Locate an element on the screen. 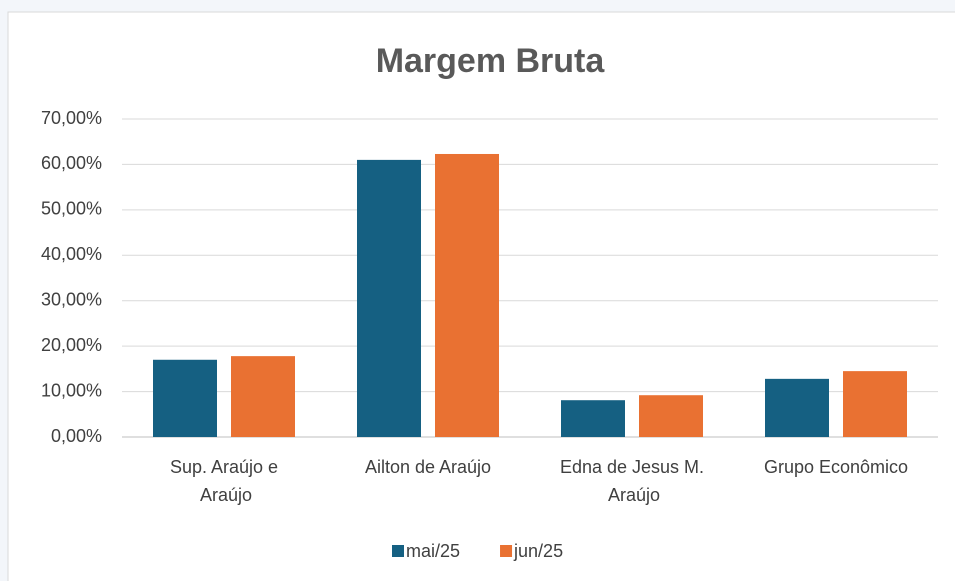 Image resolution: width=955 pixels, height=581 pixels. y-tick-label: 70,00% is located at coordinates (71, 118).